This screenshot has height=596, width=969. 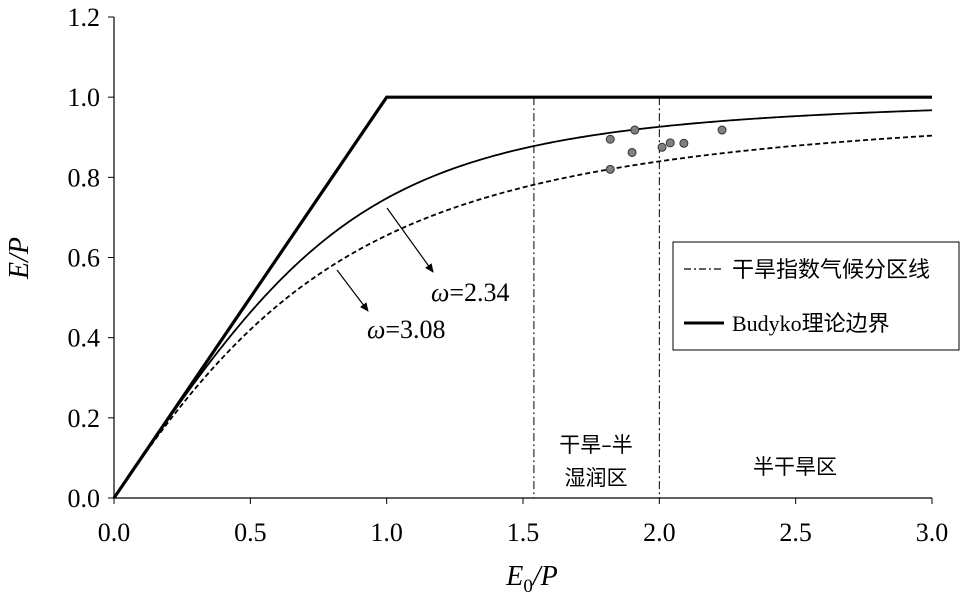 What do you see at coordinates (659, 532) in the screenshot?
I see `x-tick-label: 2.0` at bounding box center [659, 532].